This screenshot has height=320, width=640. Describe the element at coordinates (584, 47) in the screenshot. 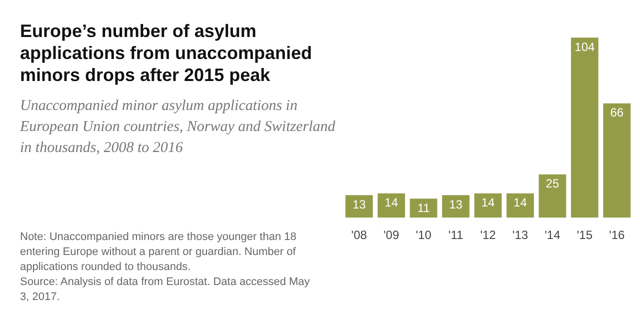

I see `data-label: 104` at that location.